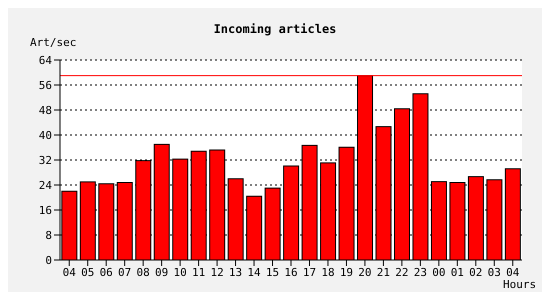 Image resolution: width=550 pixels, height=300 pixels. What do you see at coordinates (45, 160) in the screenshot?
I see `y-tick-label: 32` at bounding box center [45, 160].